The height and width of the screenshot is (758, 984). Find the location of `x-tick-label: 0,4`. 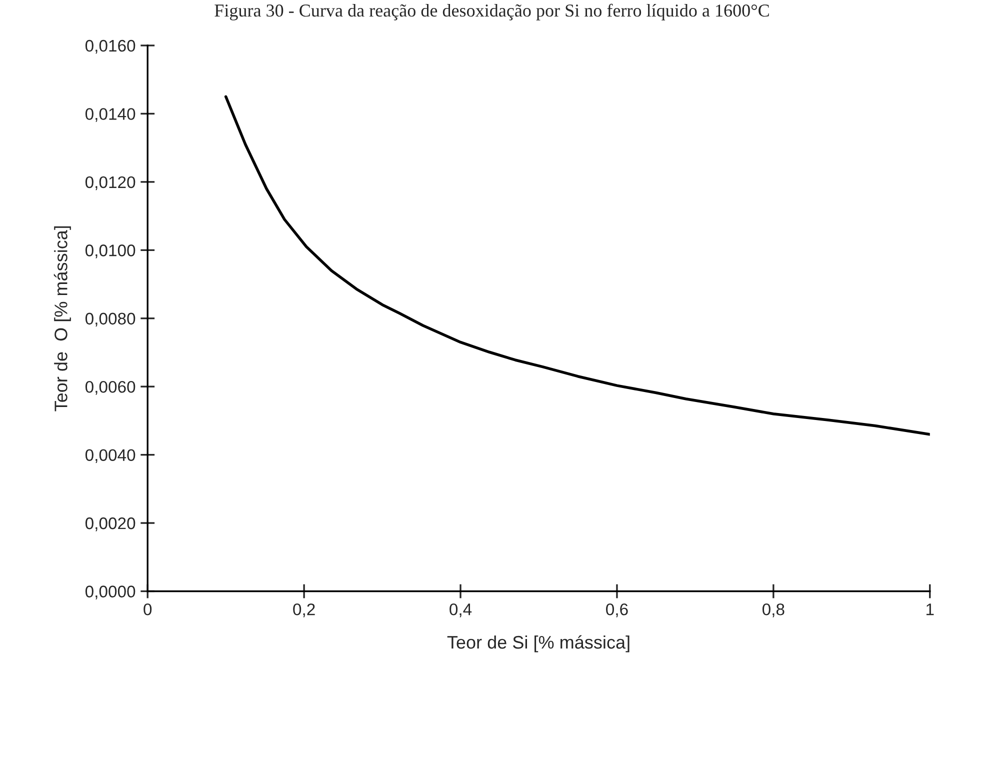

x-tick-label: 0,4 is located at coordinates (461, 610).